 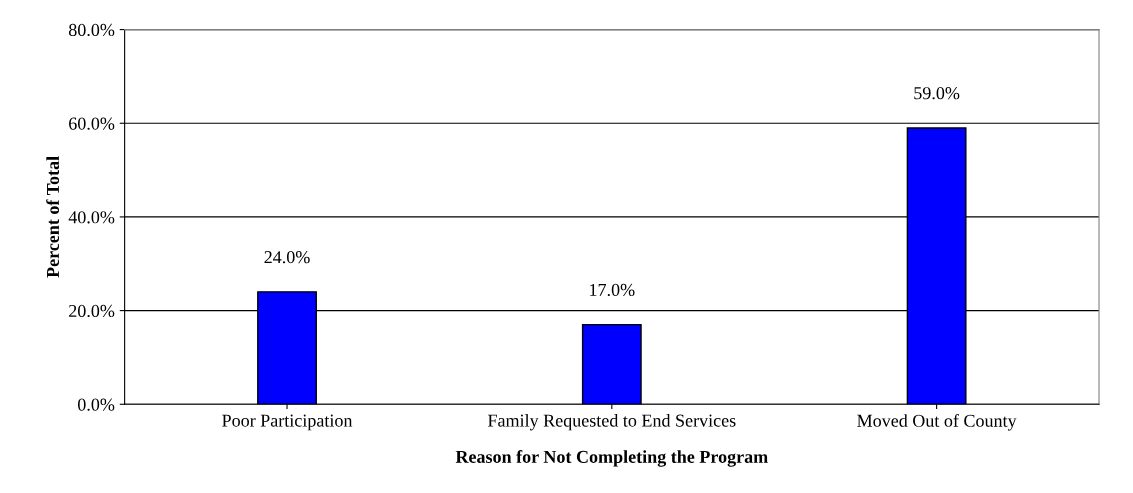 What do you see at coordinates (91, 30) in the screenshot?
I see `y-tick-label: 80.0%` at bounding box center [91, 30].